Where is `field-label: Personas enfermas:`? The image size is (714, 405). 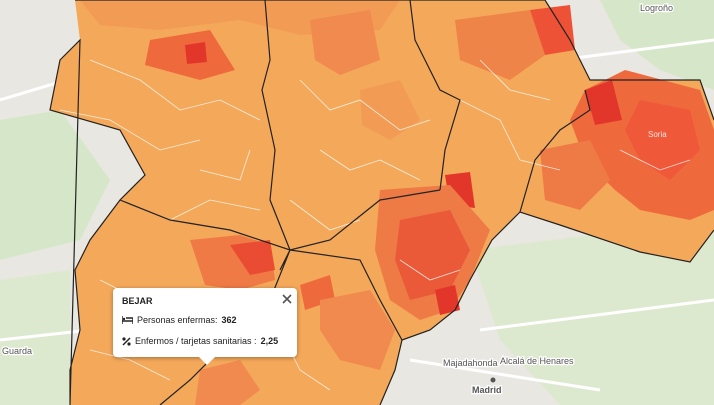
field-label: Personas enfermas: is located at coordinates (177, 320).